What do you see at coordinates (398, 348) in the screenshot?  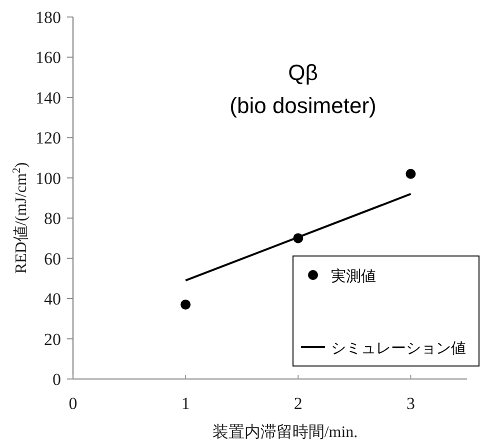 I see `legend-label: シミュレーション値` at bounding box center [398, 348].